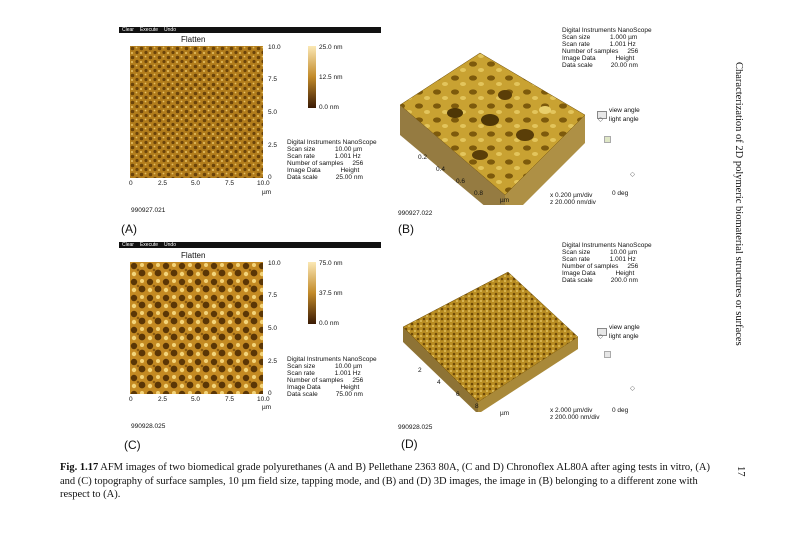 This screenshot has width=800, height=533. Describe the element at coordinates (479, 193) in the screenshot. I see `axis-tick-b-3: 0.8` at that location.